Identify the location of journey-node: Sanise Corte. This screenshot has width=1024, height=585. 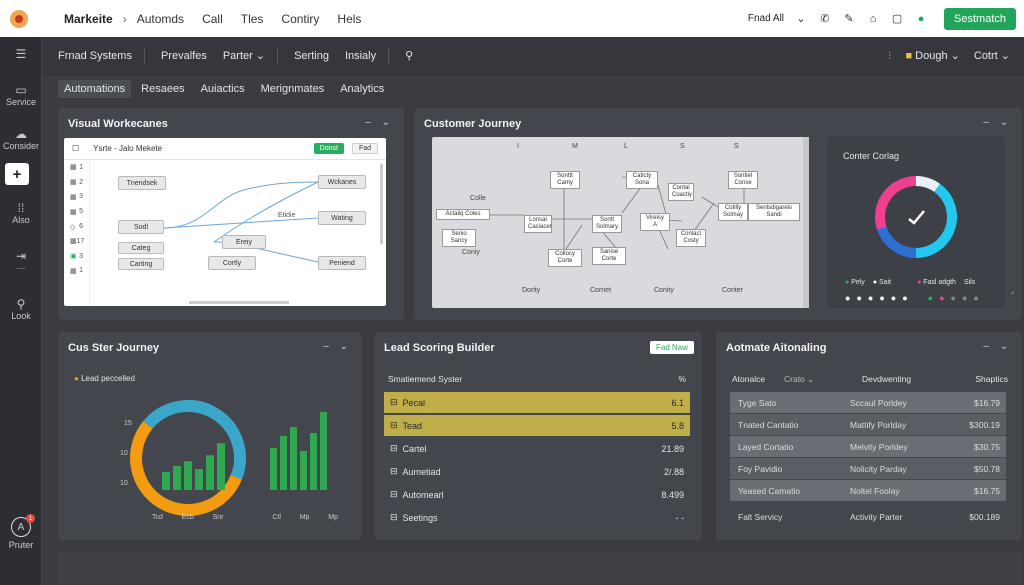
(609, 256).